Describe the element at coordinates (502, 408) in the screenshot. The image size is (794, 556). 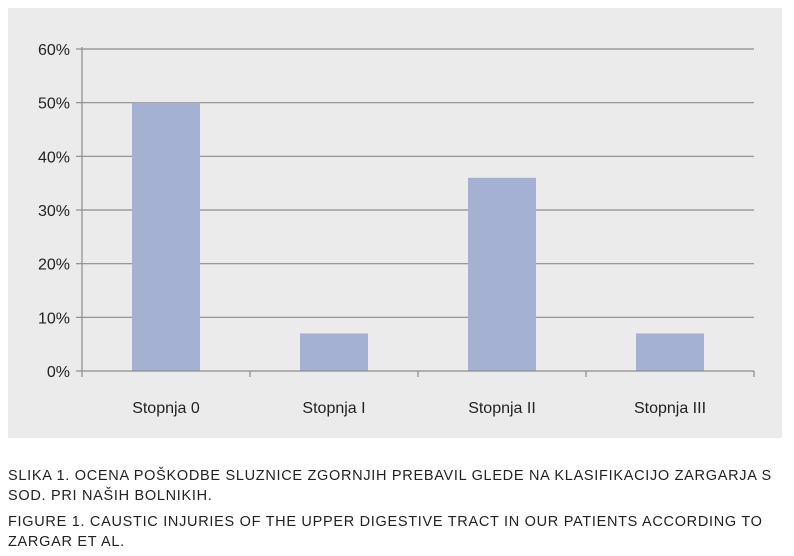
I see `x-category-label: Stopnja II` at that location.